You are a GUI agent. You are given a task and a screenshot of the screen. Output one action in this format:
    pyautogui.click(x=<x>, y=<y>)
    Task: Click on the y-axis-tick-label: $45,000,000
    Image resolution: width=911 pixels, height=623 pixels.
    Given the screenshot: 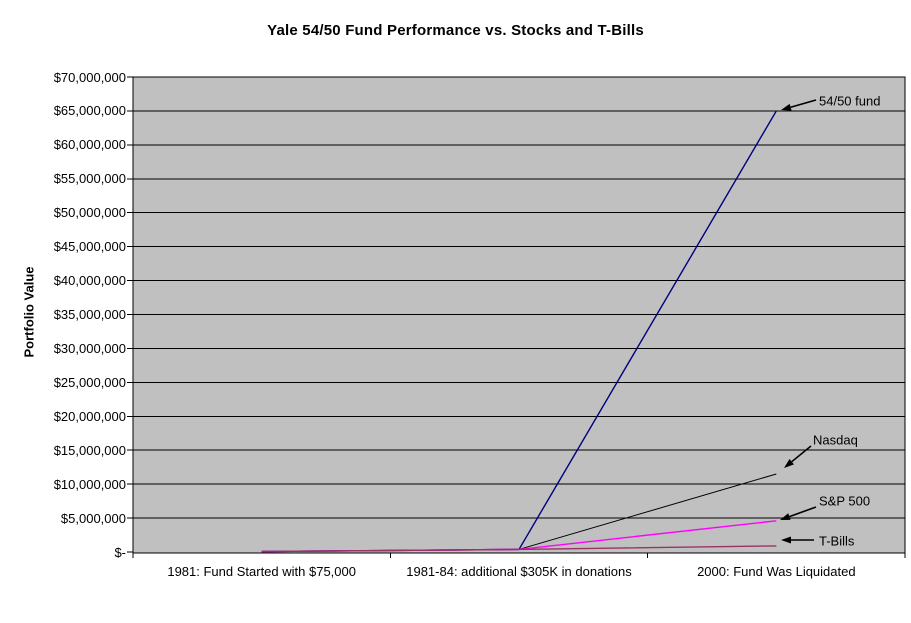 What is the action you would take?
    pyautogui.click(x=89, y=247)
    